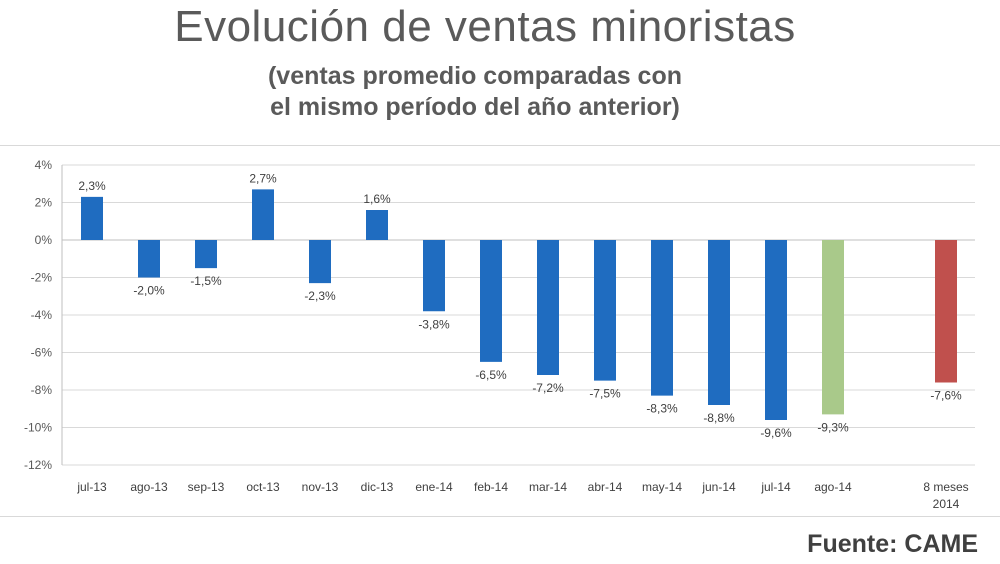 The width and height of the screenshot is (1000, 564). I want to click on data-label: -6,5%, so click(491, 375).